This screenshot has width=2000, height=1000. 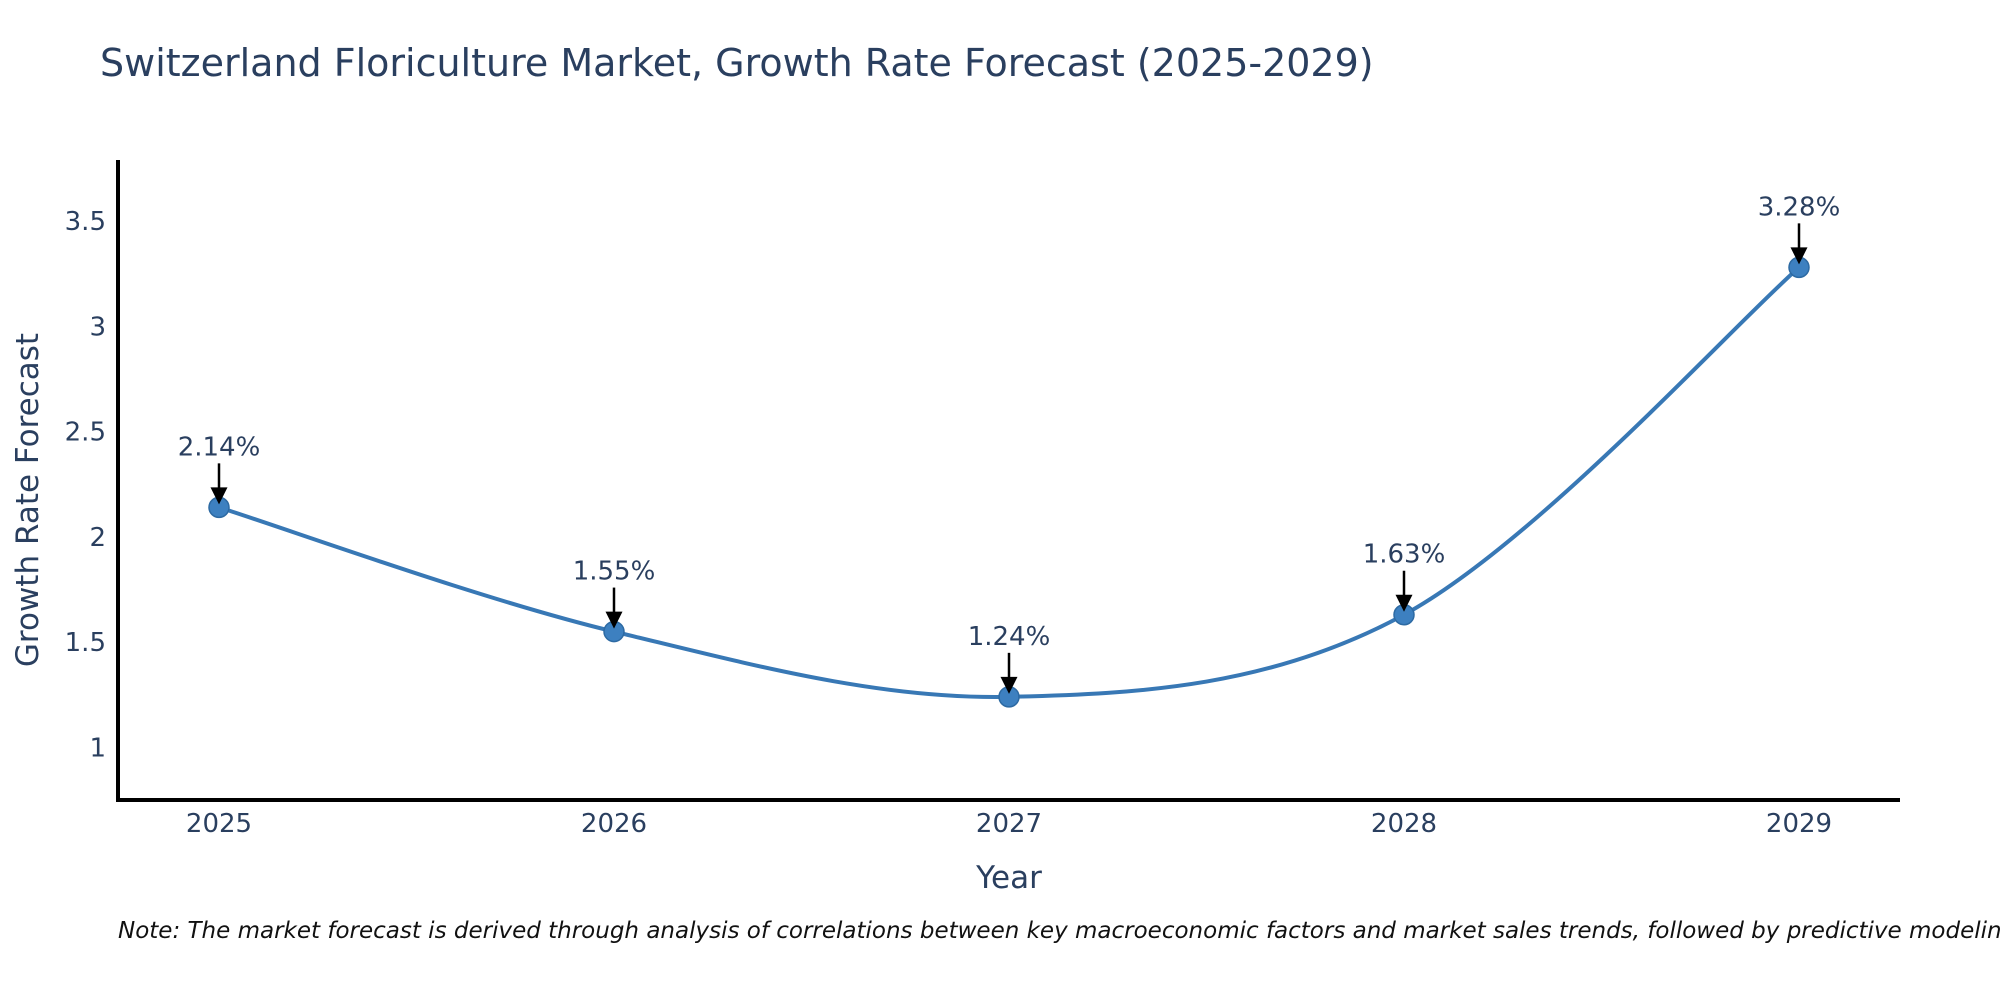 I want to click on y-tick-label: 1.5, so click(x=85, y=643).